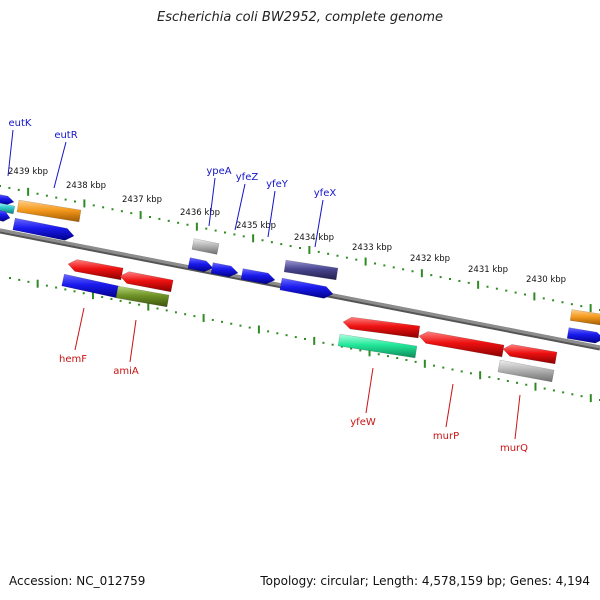 The image size is (600, 600). Describe the element at coordinates (73, 359) in the screenshot. I see `gene-label: hemF` at that location.